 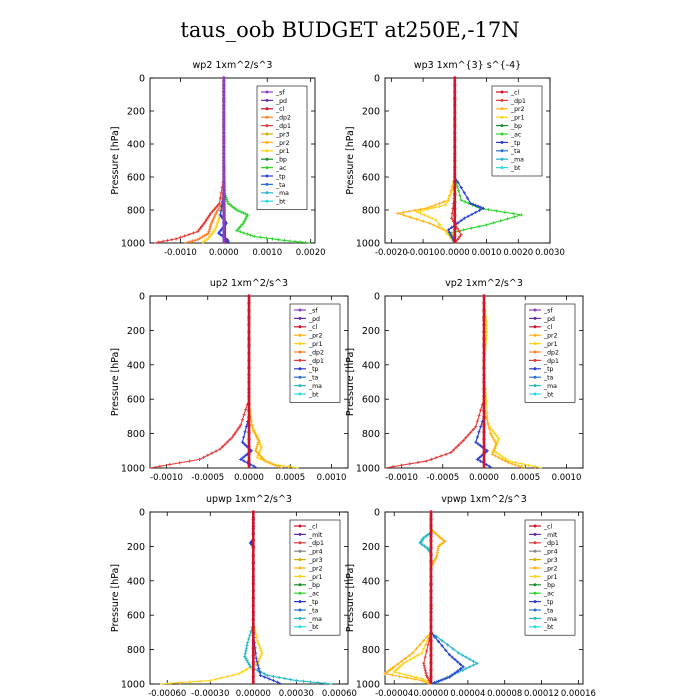 I want to click on series-line, so click(x=414, y=598).